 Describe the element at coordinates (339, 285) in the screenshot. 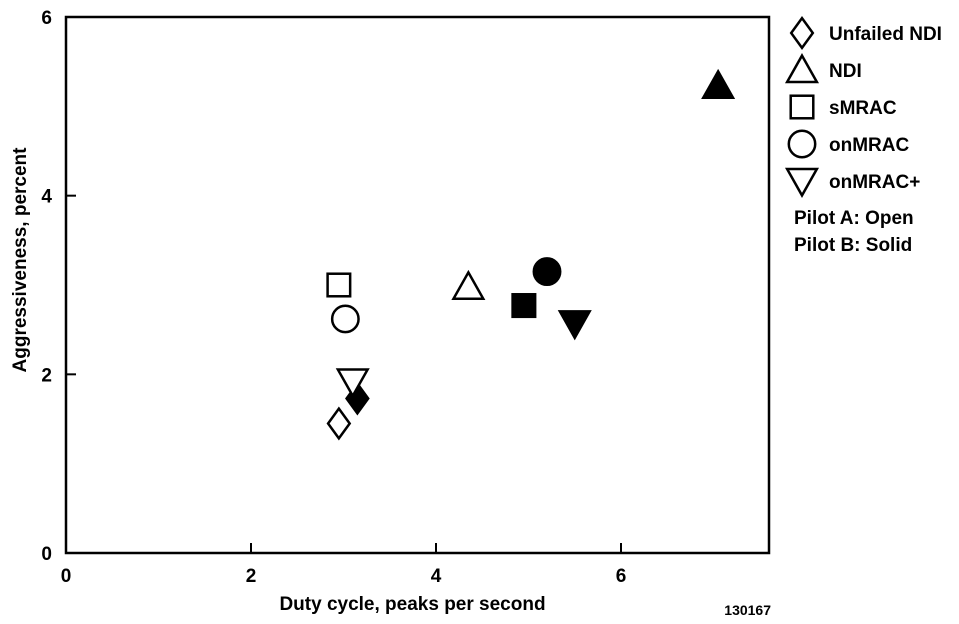

I see `point-smrac-pilot-a` at that location.